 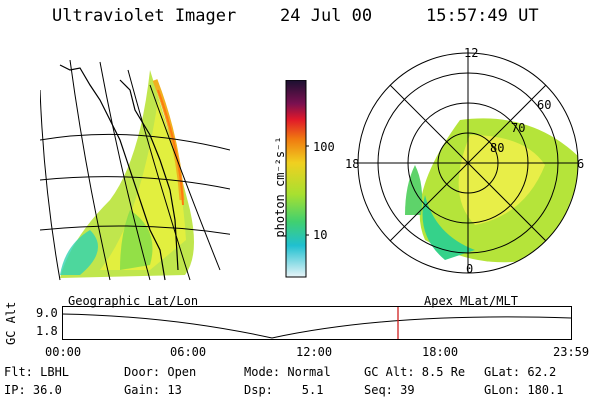 I want to click on status-glon: GLon: 180.1, so click(x=524, y=390).